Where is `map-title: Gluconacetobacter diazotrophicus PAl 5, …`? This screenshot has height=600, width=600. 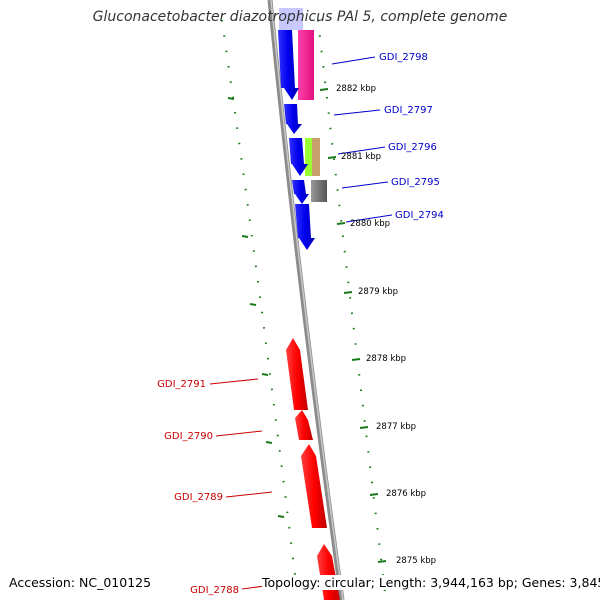
map-title: Gluconacetobacter diazotrophicus PAl 5, … is located at coordinates (300, 17).